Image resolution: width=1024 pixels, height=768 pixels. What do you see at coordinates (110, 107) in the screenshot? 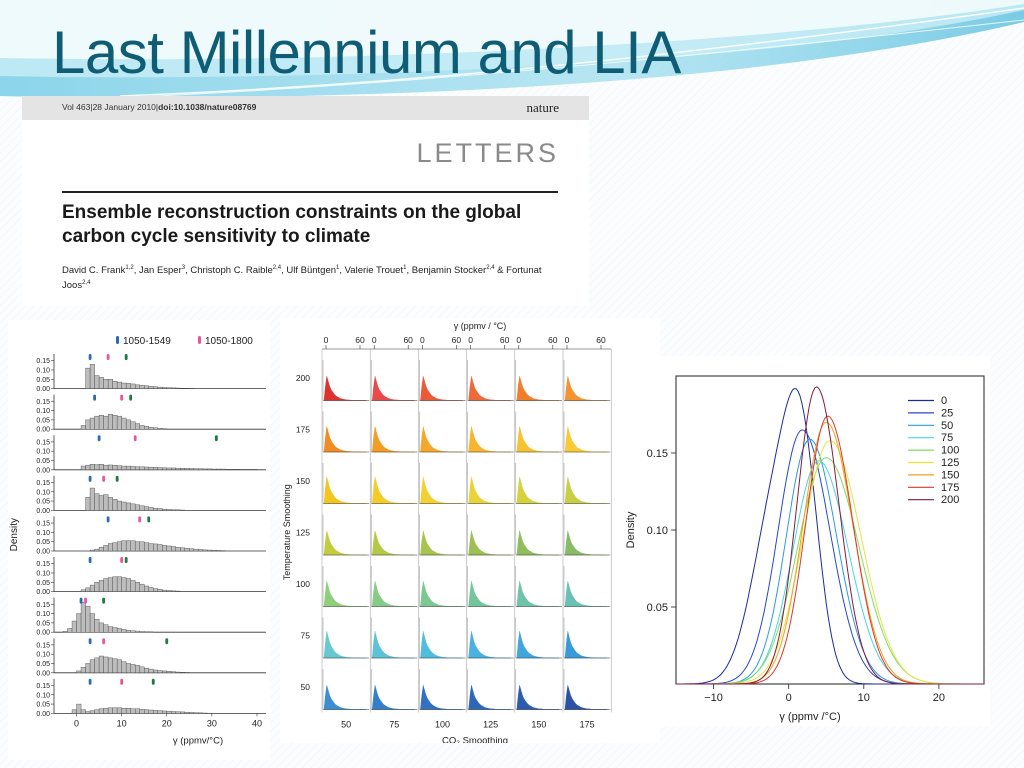
I see `journal-volume-date: Vol 463|28 January 2010|` at bounding box center [110, 107].